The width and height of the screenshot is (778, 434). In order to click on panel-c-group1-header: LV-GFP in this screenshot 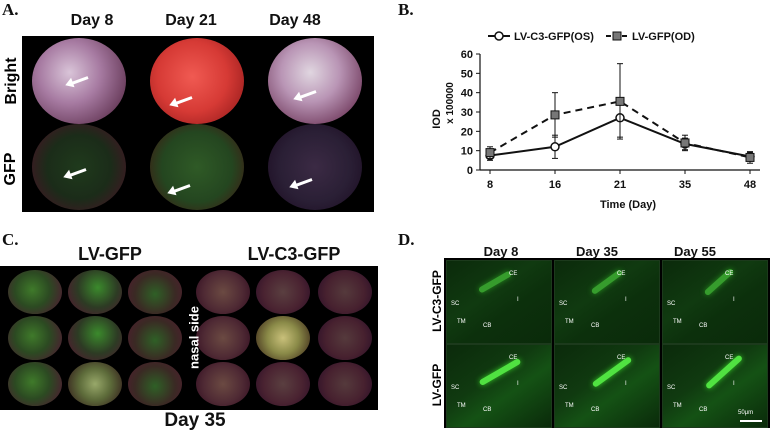, I will do `click(110, 254)`.